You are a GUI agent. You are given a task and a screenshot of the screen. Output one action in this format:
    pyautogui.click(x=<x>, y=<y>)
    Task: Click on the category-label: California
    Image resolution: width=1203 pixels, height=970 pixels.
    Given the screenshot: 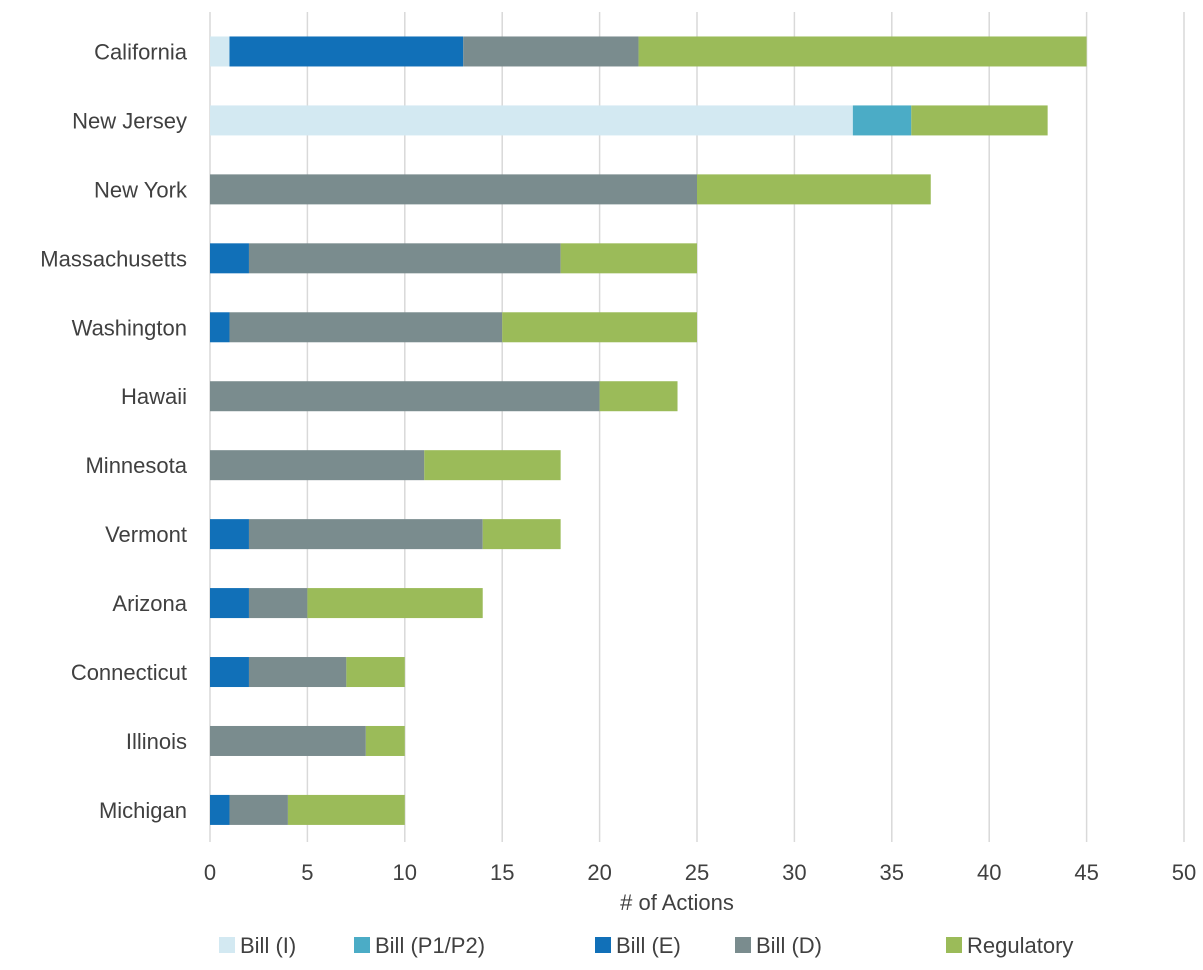 What is the action you would take?
    pyautogui.click(x=141, y=51)
    